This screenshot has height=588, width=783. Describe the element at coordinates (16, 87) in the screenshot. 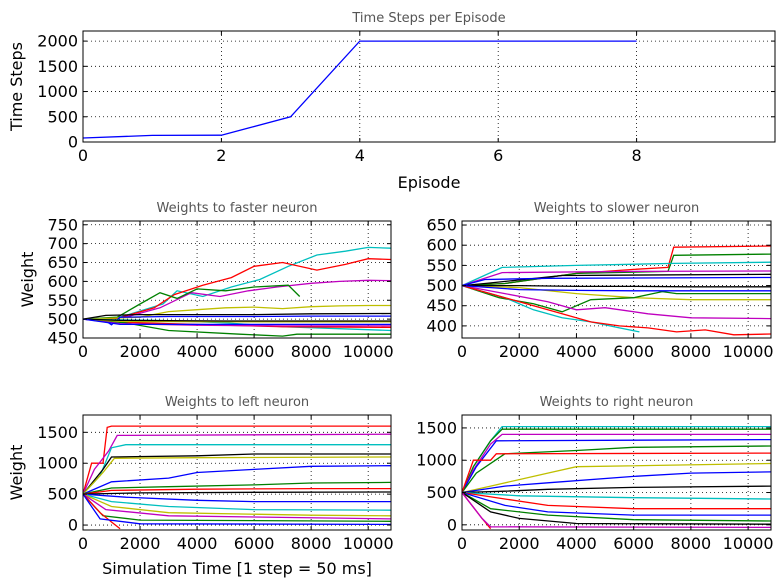

I see `y-axis-label: Time Steps` at that location.